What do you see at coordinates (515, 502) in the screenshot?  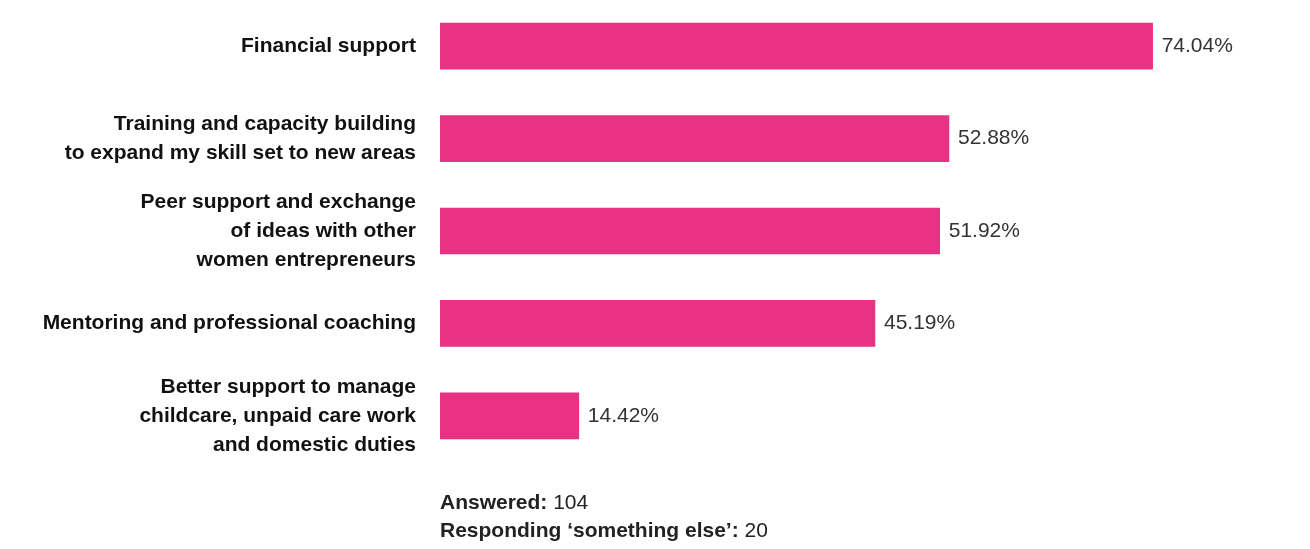 I see `text: Answered: 104` at bounding box center [515, 502].